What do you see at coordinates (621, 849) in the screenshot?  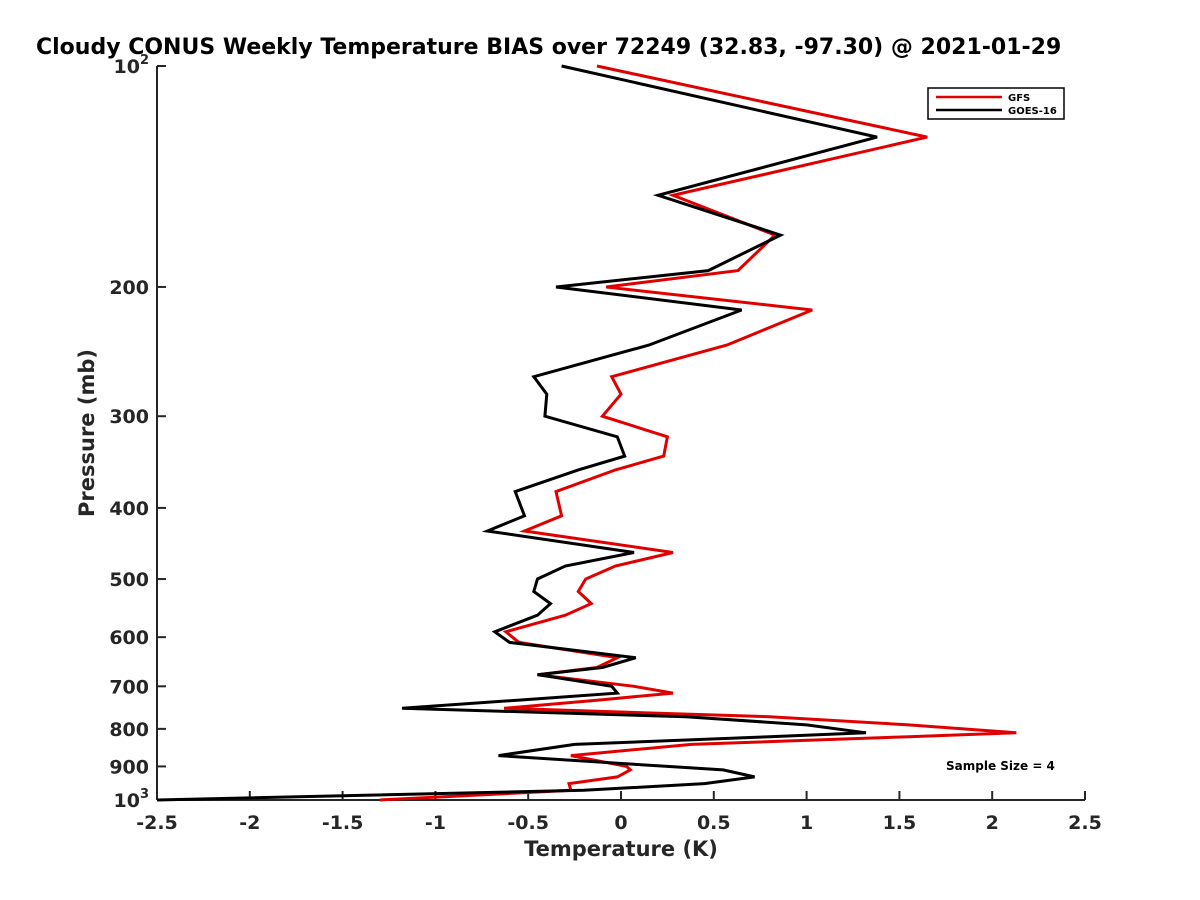 I see `x-axis-label: Temperature (K)` at bounding box center [621, 849].